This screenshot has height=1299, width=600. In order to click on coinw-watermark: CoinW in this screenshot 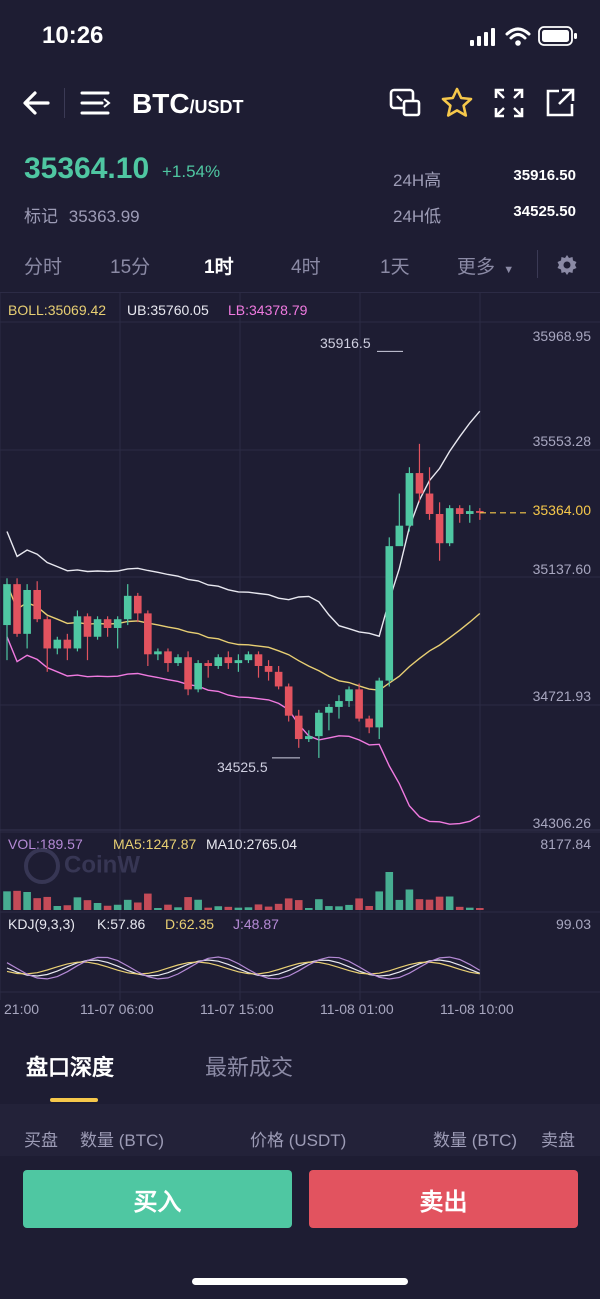, I will do `click(82, 866)`.